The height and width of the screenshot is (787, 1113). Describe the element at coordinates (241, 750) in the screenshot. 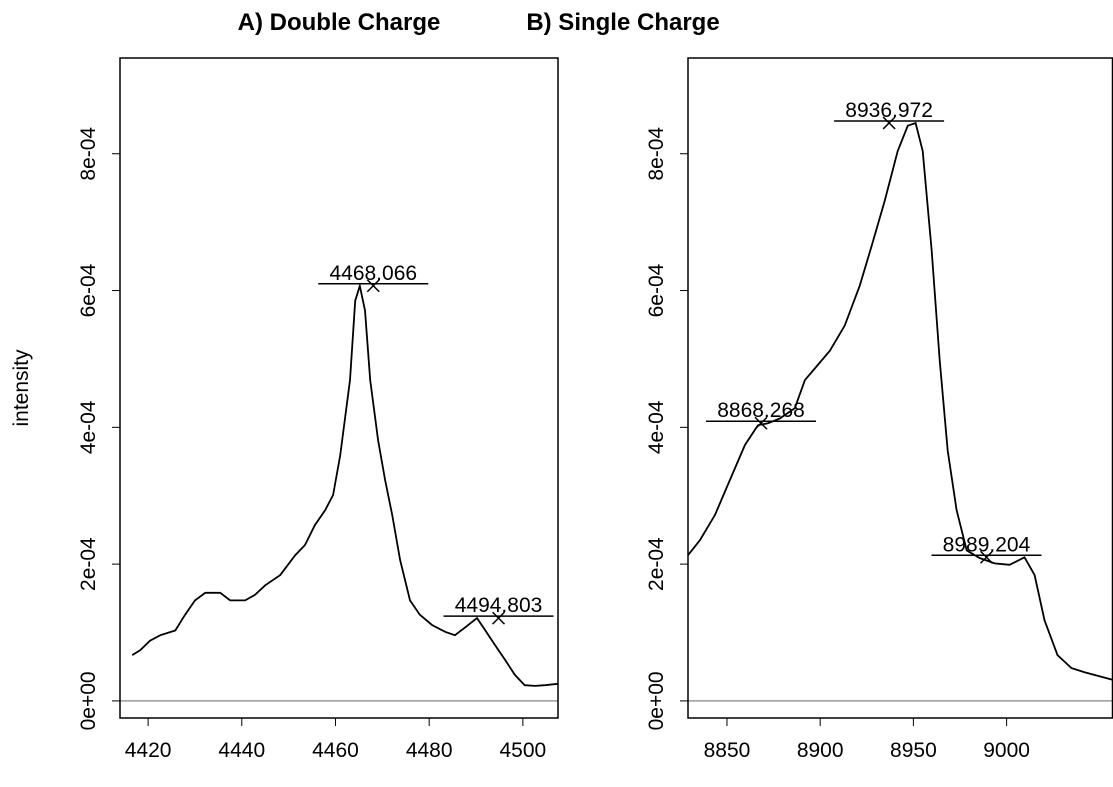

I see `x-tick-label: 4440` at that location.